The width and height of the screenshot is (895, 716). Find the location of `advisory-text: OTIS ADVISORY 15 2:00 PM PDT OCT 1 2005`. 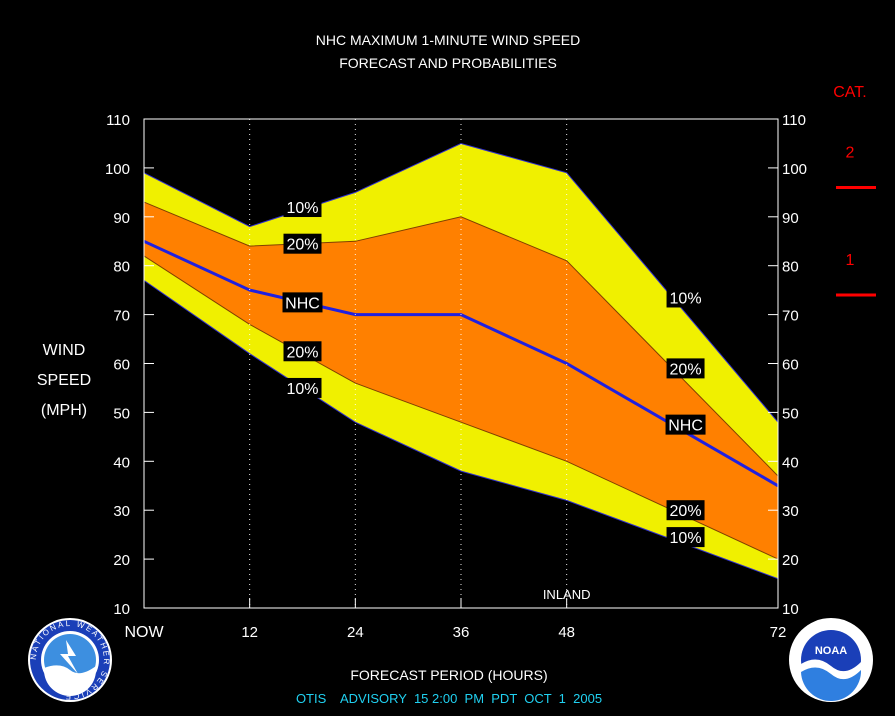

advisory-text: OTIS ADVISORY 15 2:00 PM PDT OCT 1 2005 is located at coordinates (449, 698).